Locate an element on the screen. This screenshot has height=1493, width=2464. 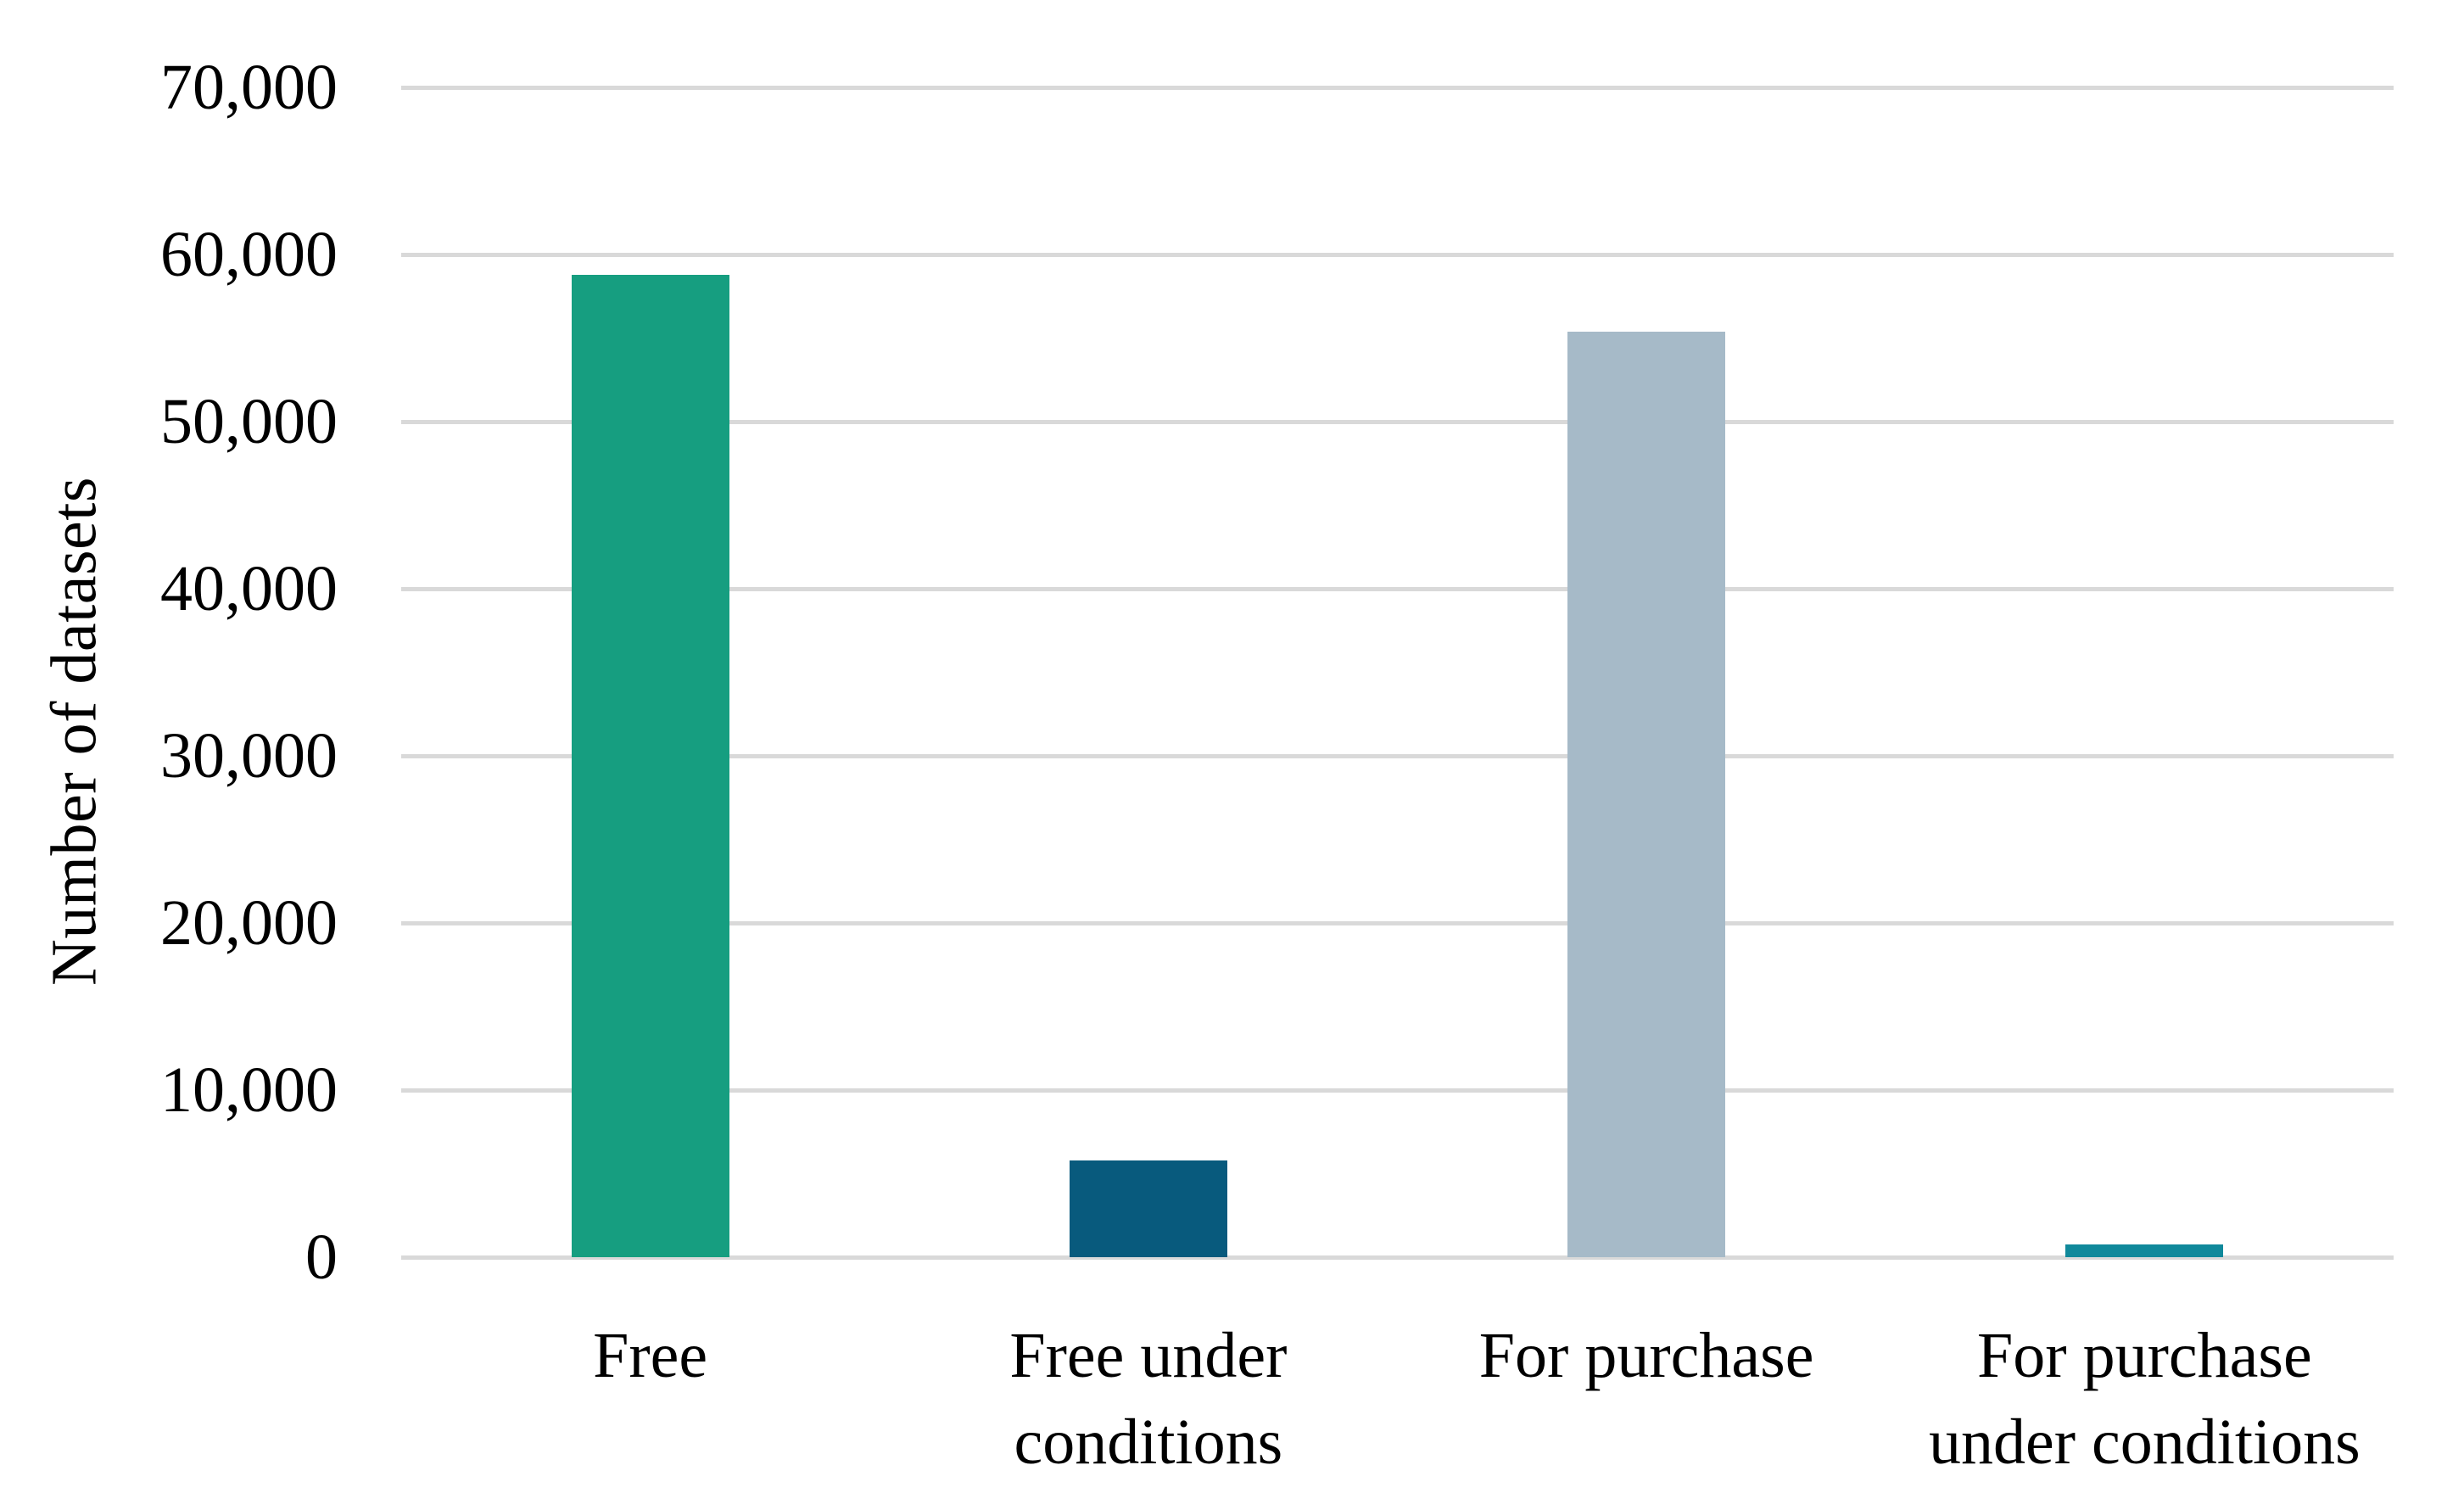
x-category-label-free: Free is located at coordinates (650, 1355).